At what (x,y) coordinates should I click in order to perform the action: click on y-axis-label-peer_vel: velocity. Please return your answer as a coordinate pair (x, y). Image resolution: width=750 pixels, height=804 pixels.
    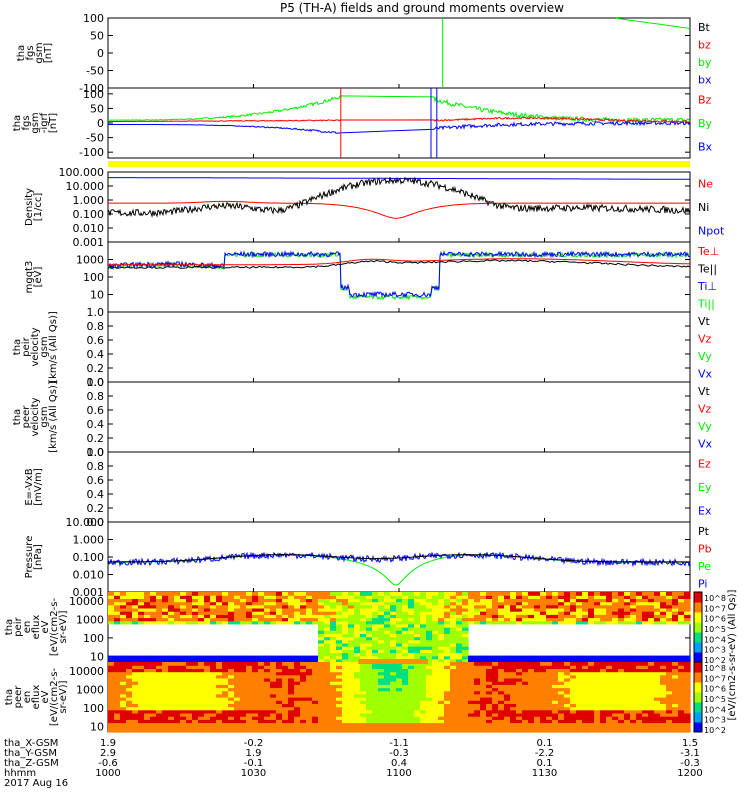
    Looking at the image, I should click on (35, 416).